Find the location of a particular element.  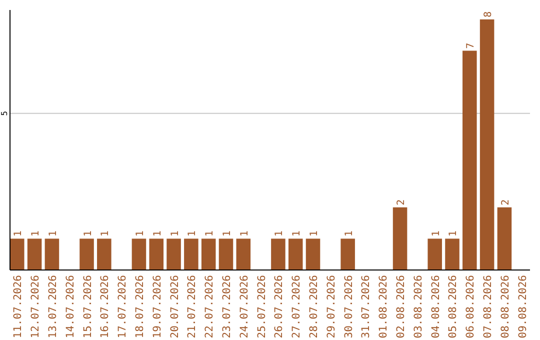

x-tick-label: 09.08.2026 is located at coordinates (522, 306).